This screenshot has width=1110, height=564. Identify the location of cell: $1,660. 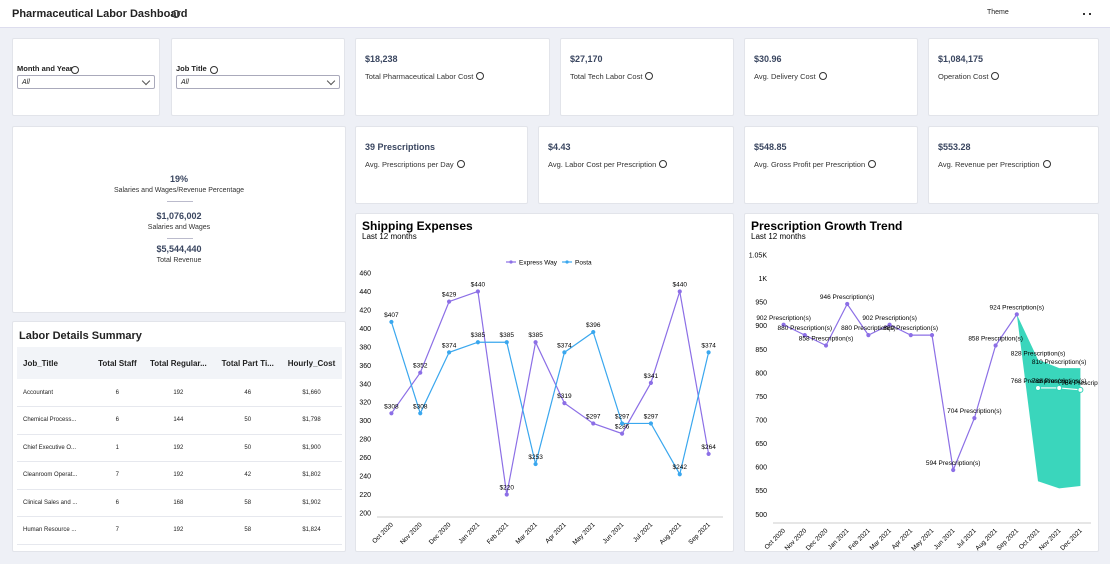
(311, 393).